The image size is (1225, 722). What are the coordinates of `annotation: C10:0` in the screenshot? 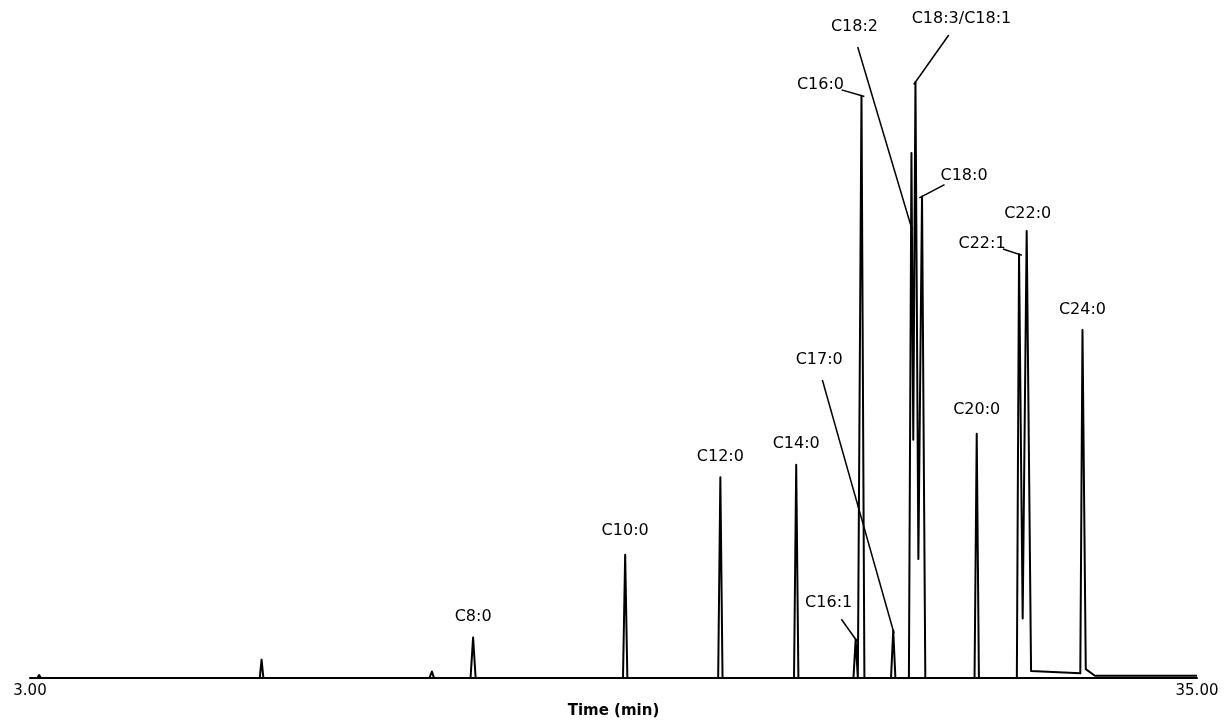 It's located at (625, 530).